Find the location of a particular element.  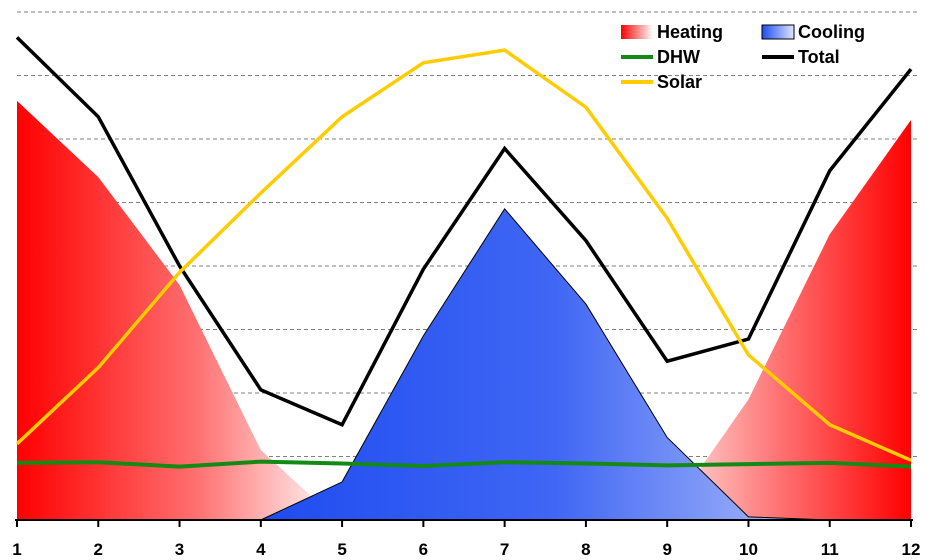

legend-label-heating: Heating is located at coordinates (690, 32).